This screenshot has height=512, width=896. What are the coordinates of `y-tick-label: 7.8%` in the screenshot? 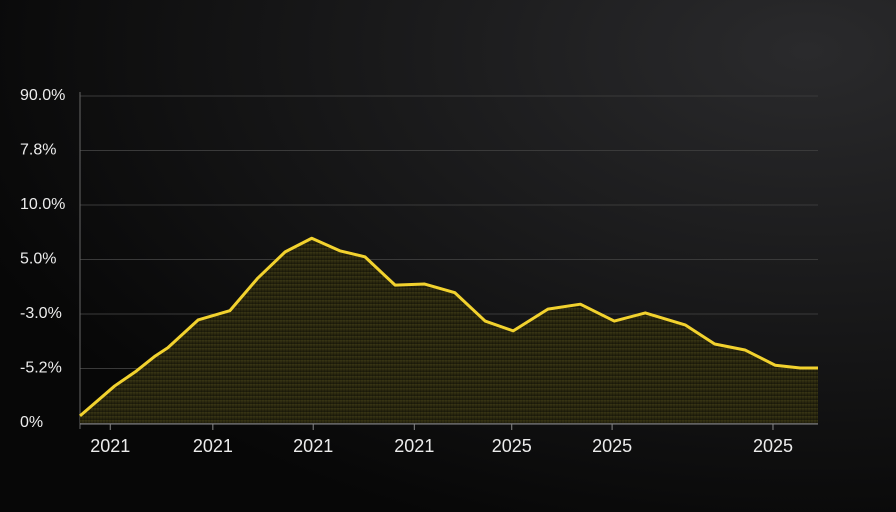 It's located at (38, 150).